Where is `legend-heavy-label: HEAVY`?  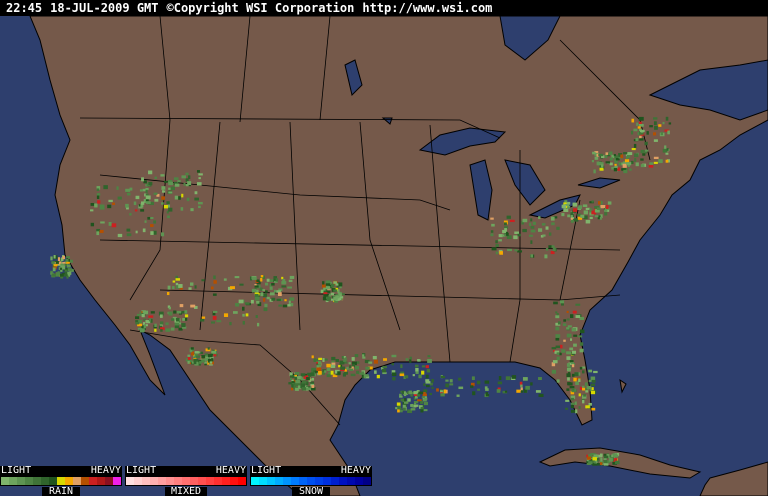
legend-heavy-label: HEAVY is located at coordinates (355, 470).